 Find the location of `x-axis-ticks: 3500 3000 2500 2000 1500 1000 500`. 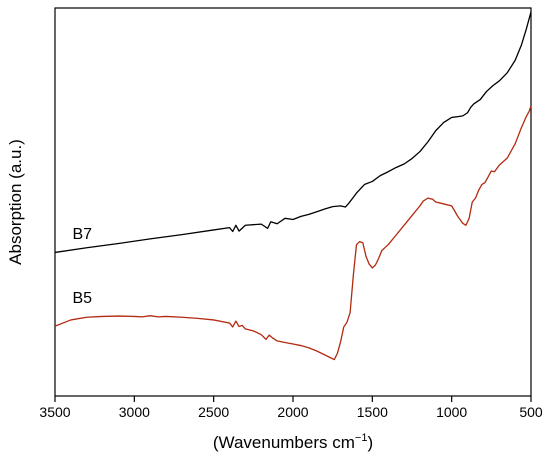

x-axis-ticks: 3500 3000 2500 2000 1500 1000 500 is located at coordinates (291, 408).